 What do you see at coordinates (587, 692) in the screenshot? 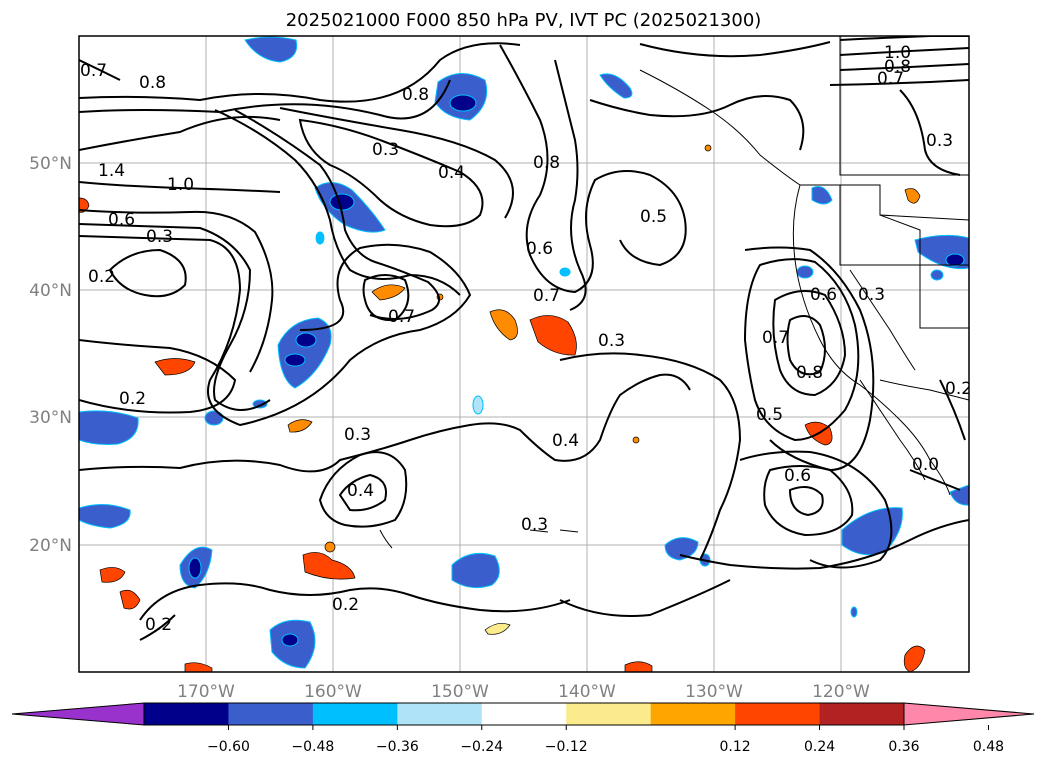
I see `lon-label: 140°W` at bounding box center [587, 692].